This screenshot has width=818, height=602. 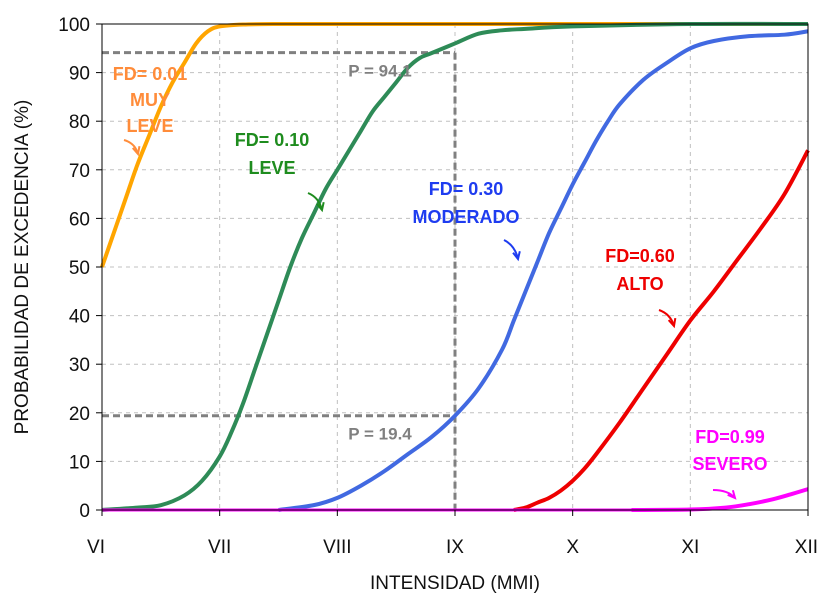 What do you see at coordinates (452, 534) in the screenshot?
I see `x-axis-ticks: VI VII VIII IX X XI XII` at bounding box center [452, 534].